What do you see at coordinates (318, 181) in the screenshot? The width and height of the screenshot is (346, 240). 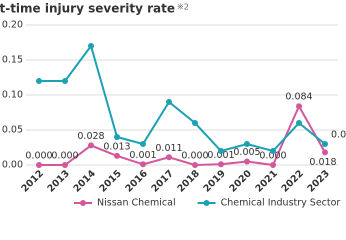 I see `x-tick-label: 2023` at bounding box center [318, 181].